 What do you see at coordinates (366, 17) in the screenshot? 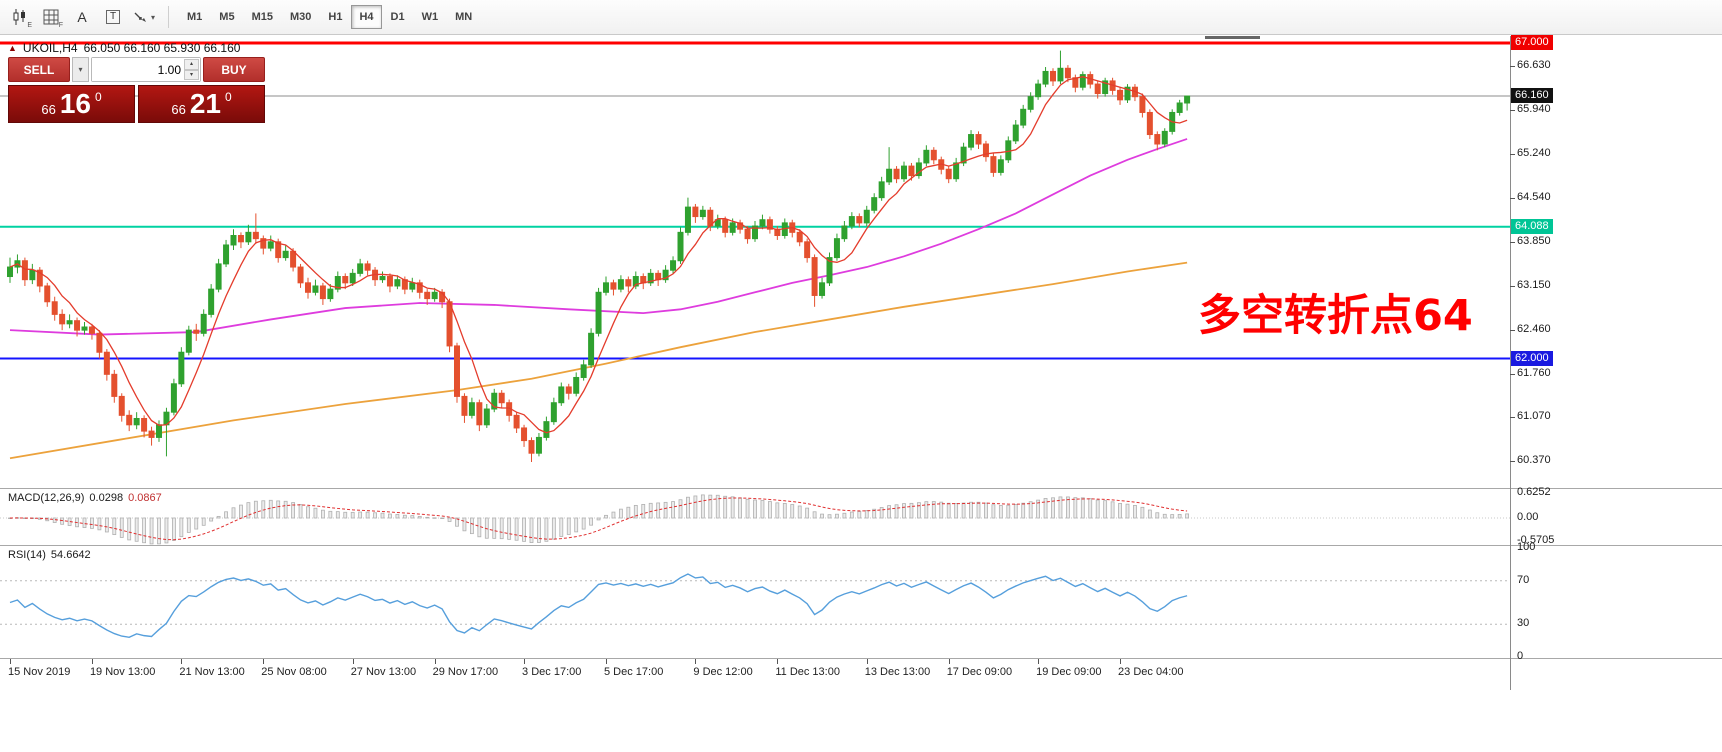
I see `timeframe-h4: H4` at bounding box center [366, 17].